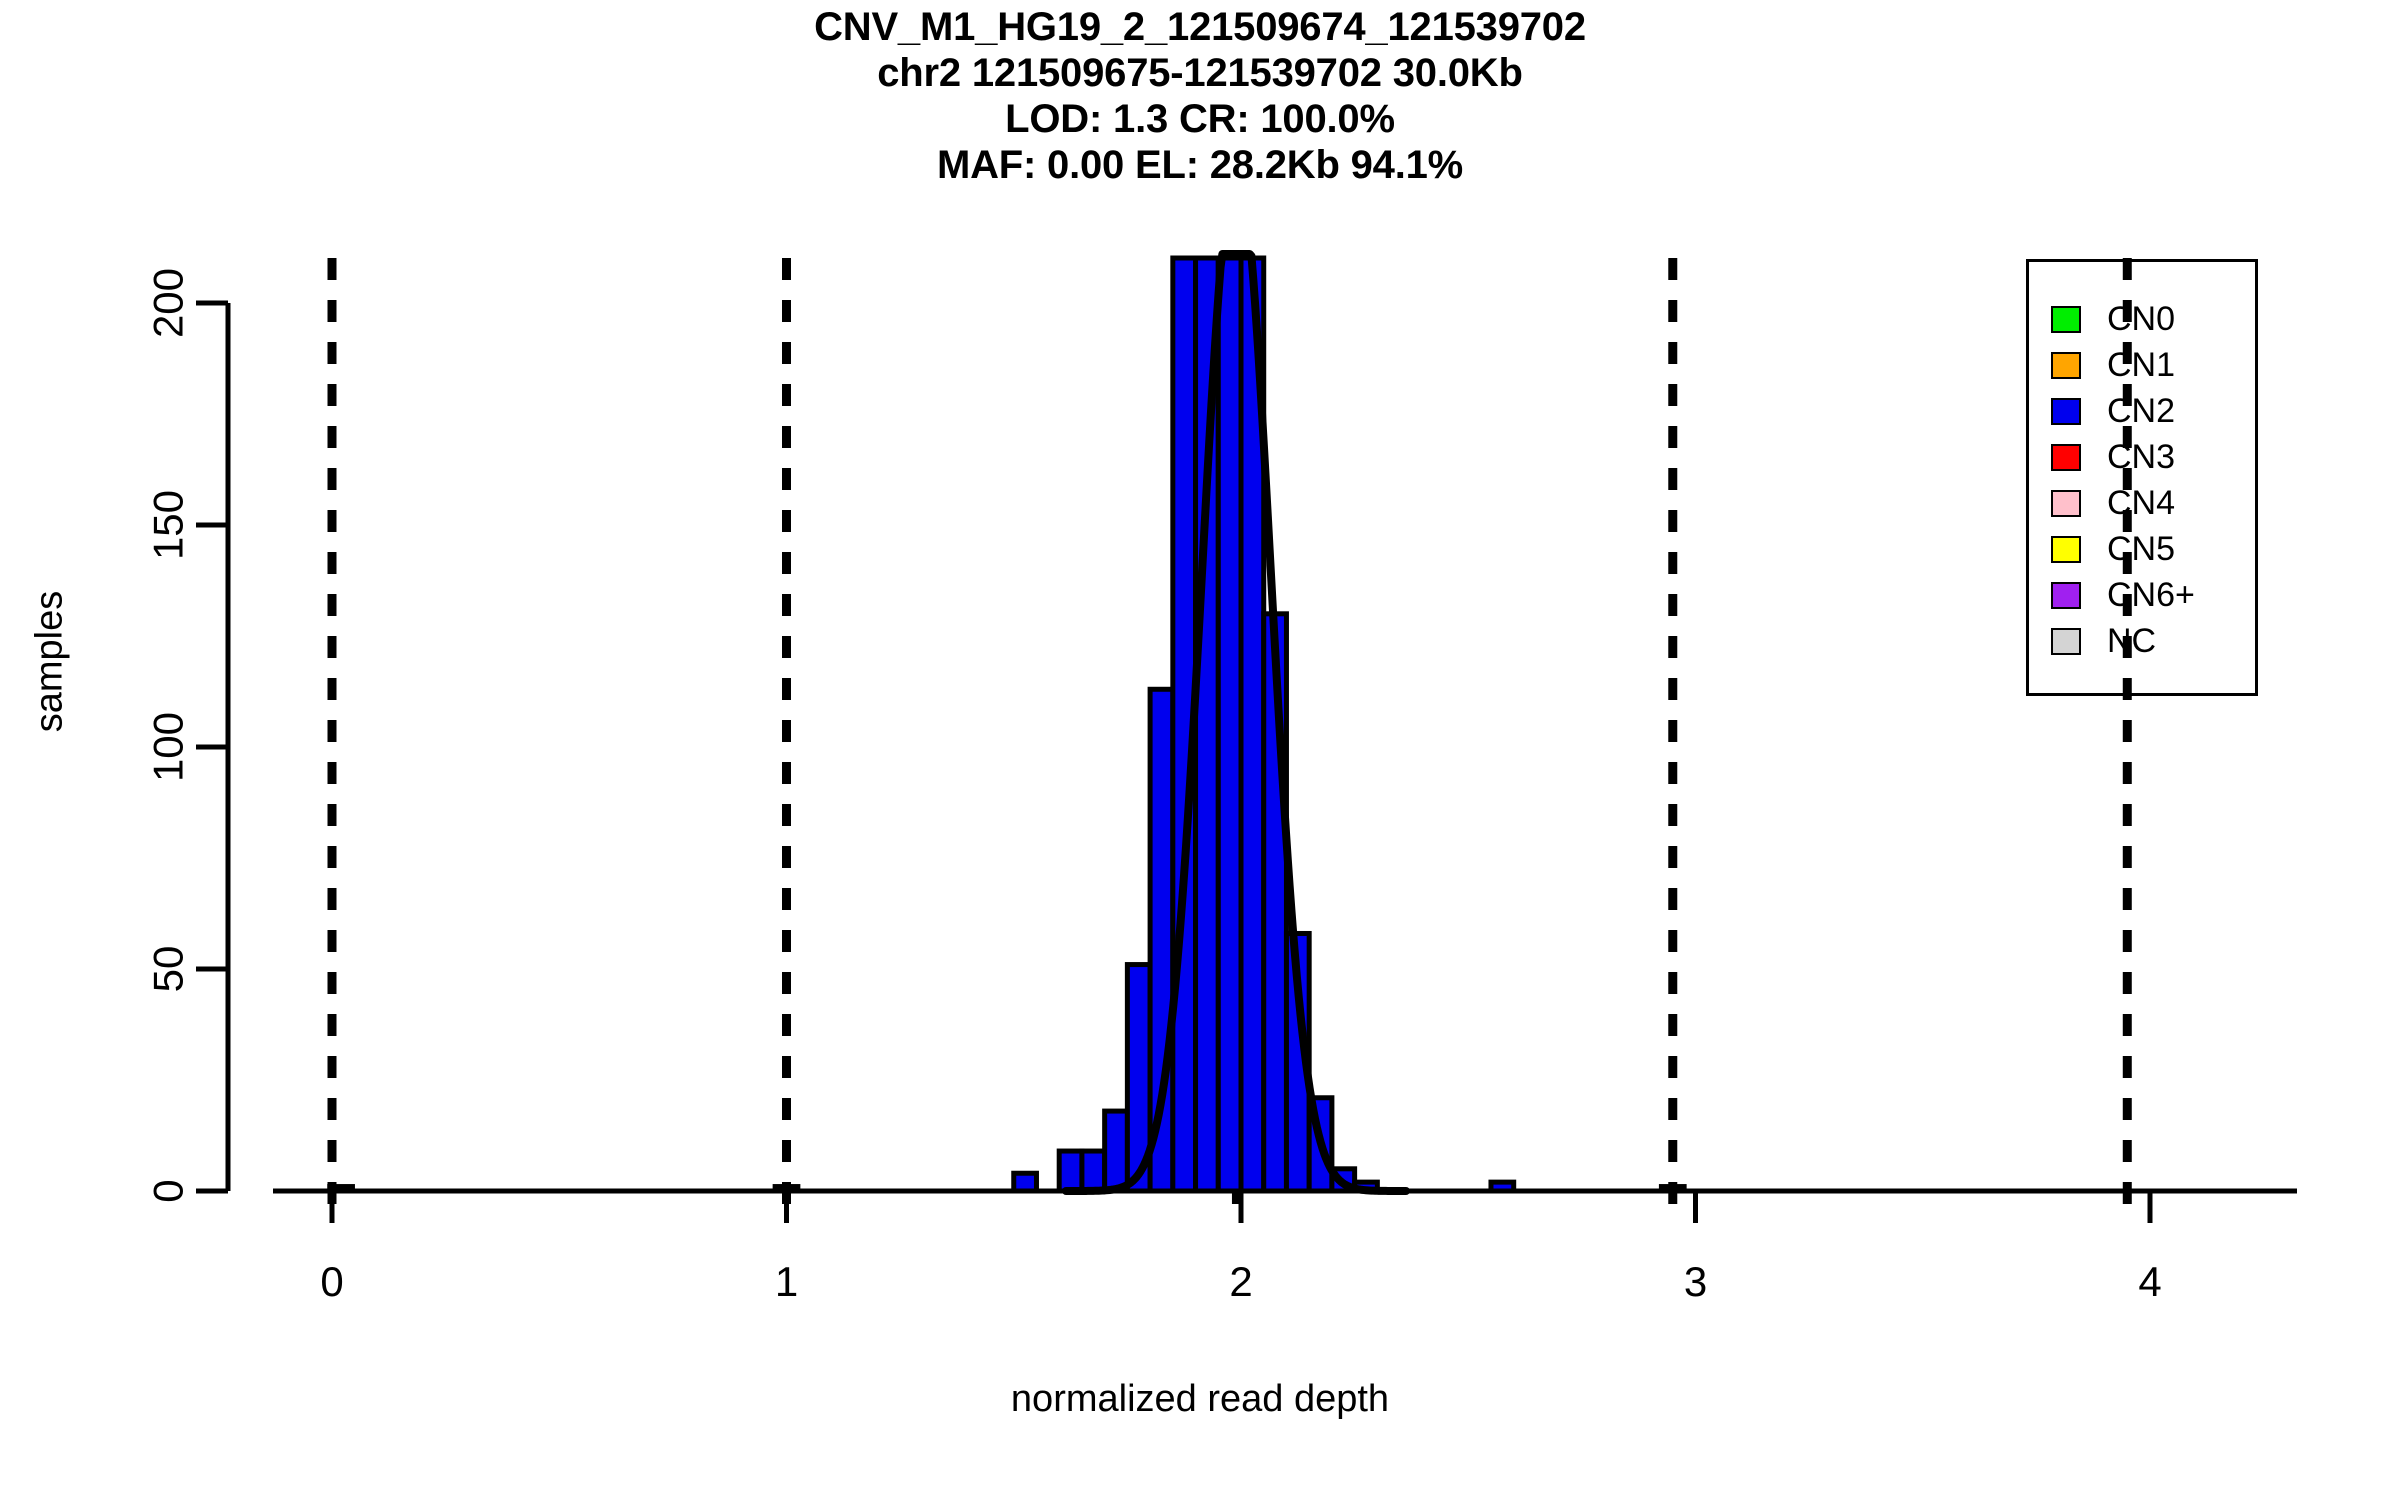 The width and height of the screenshot is (2400, 1500). What do you see at coordinates (1200, 73) in the screenshot?
I see `title-line-2: chr2 121509675-121539702 30.0Kb` at bounding box center [1200, 73].